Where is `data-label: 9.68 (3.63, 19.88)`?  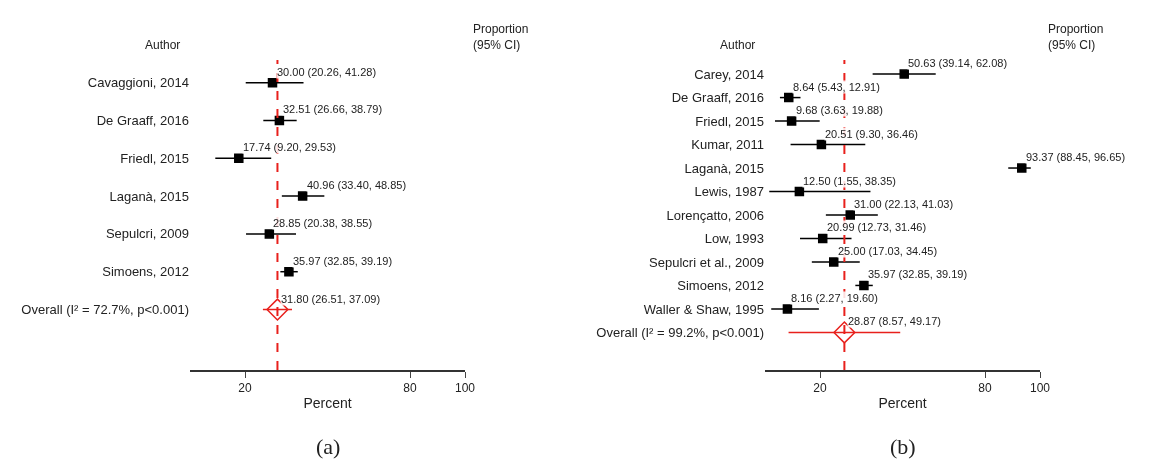
data-label: 9.68 (3.63, 19.88) is located at coordinates (839, 110).